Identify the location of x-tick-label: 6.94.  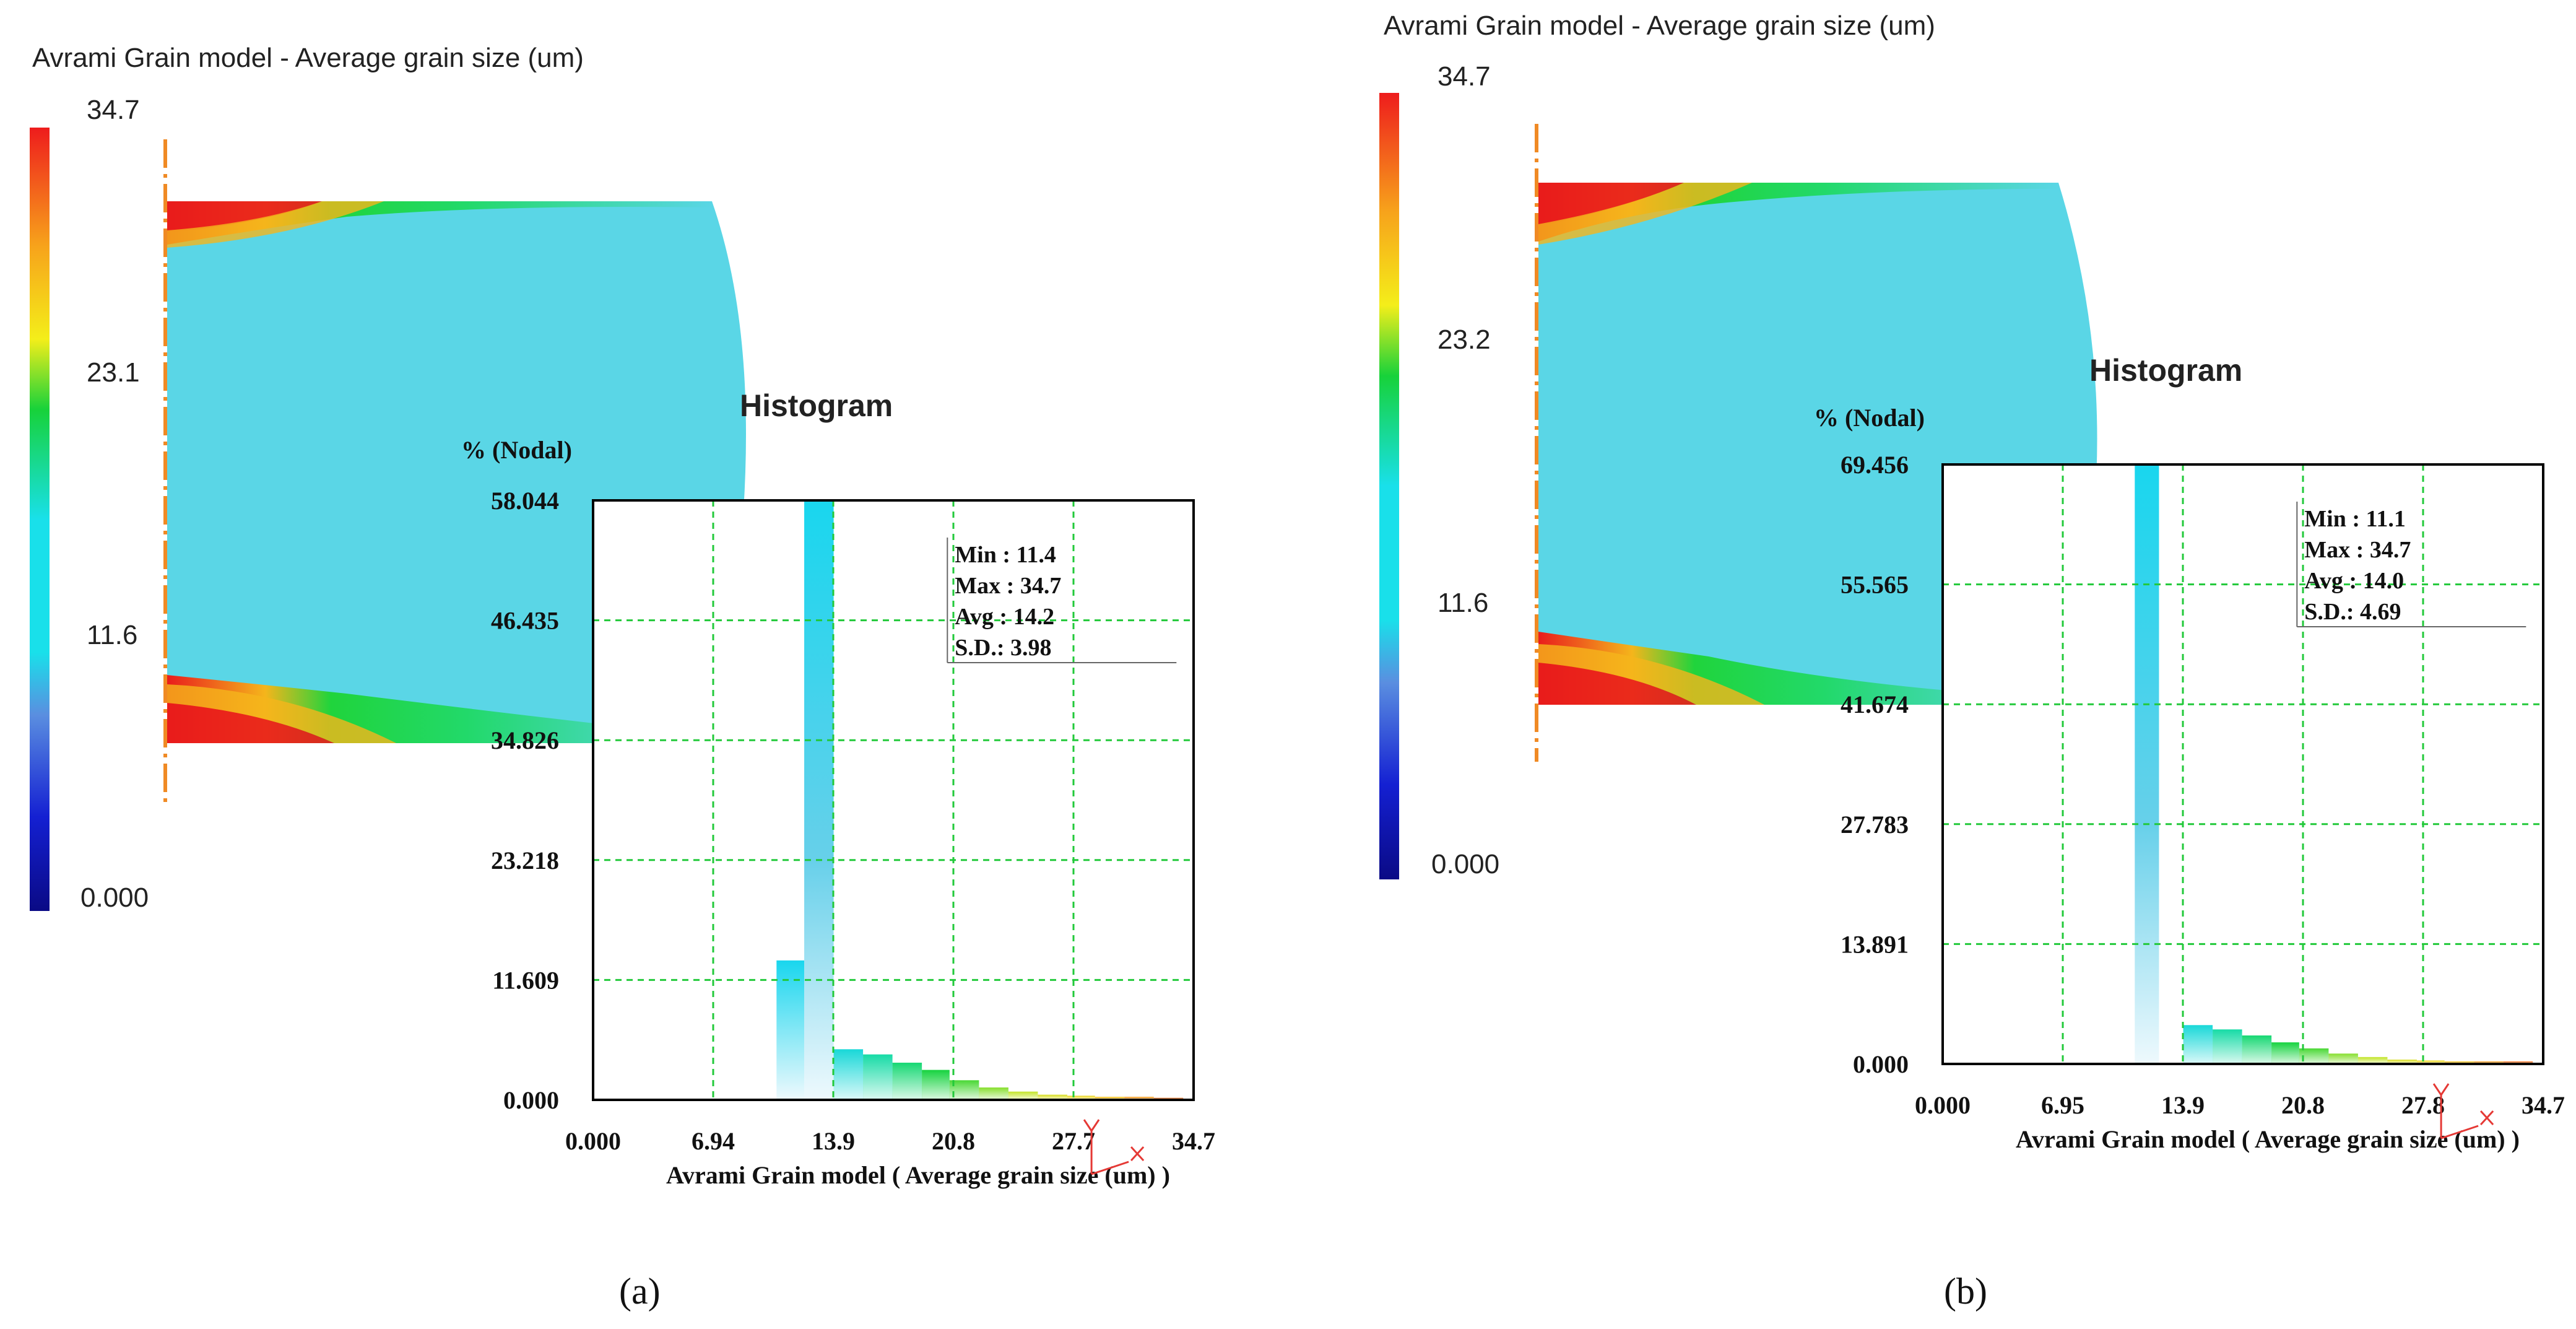
(713, 1141).